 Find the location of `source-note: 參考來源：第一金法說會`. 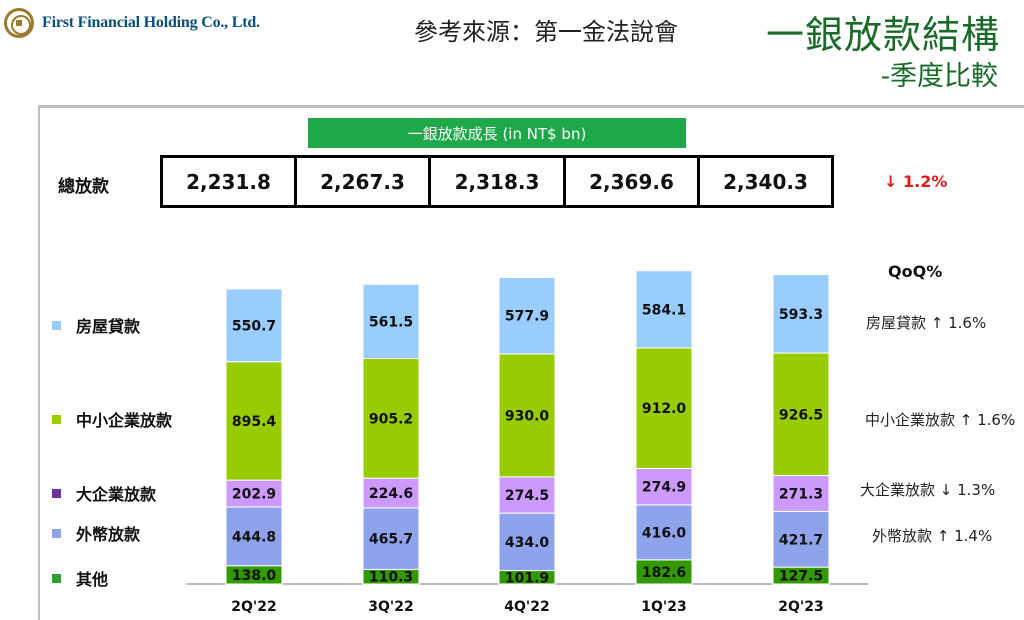

source-note: 參考來源：第一金法說會 is located at coordinates (546, 32).